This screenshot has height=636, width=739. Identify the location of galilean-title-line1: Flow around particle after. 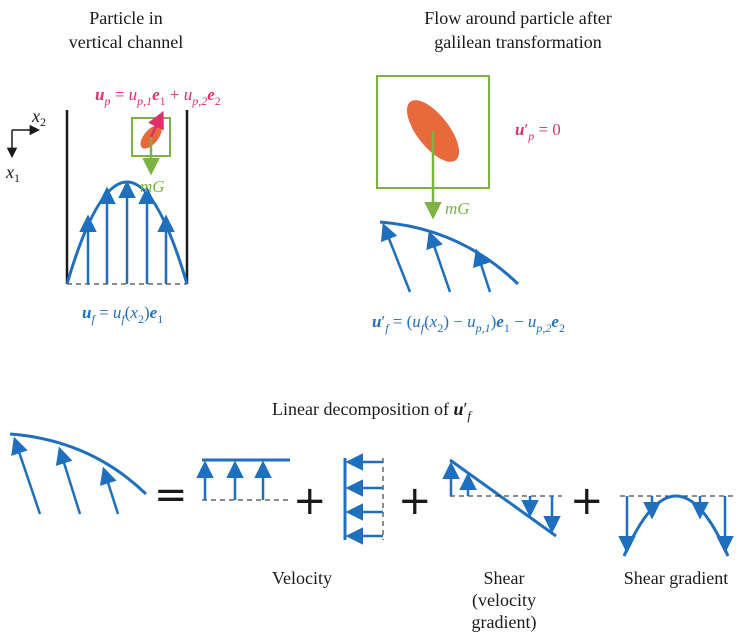
(517, 18).